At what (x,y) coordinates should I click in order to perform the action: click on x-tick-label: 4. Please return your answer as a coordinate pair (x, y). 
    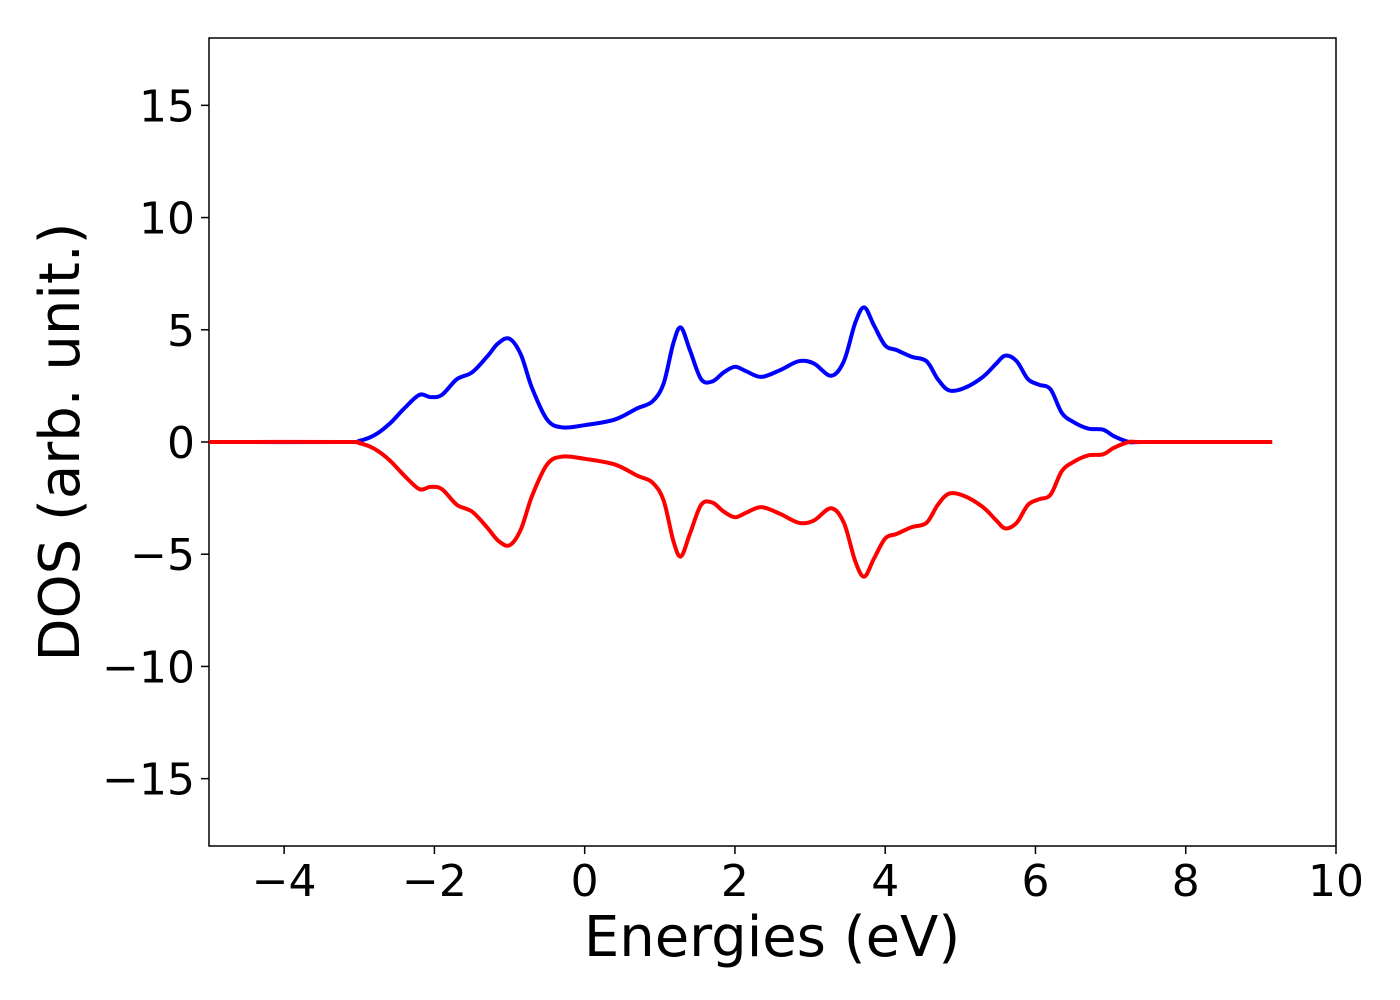
    Looking at the image, I should click on (885, 881).